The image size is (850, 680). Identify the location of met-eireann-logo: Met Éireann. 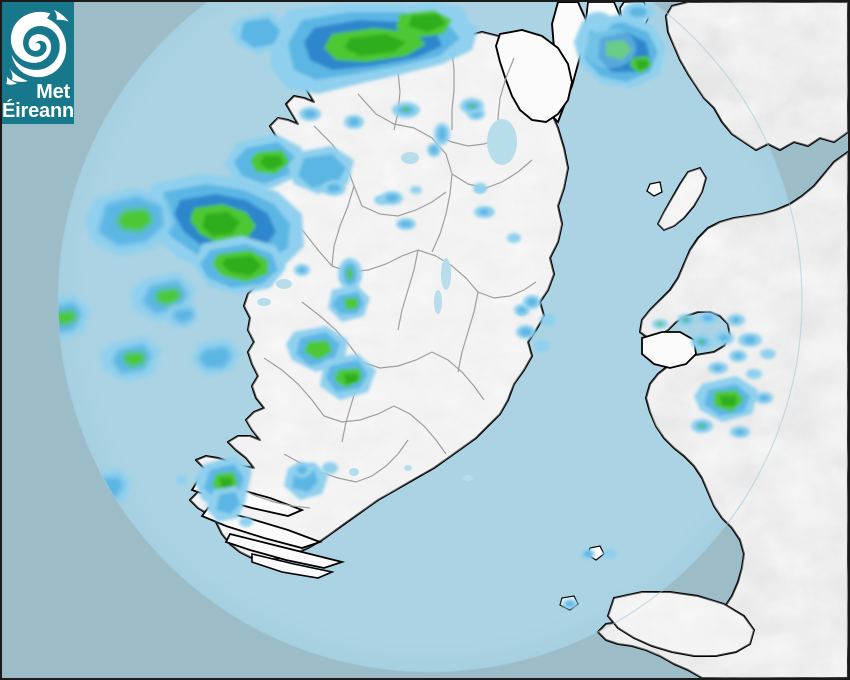
(38, 63).